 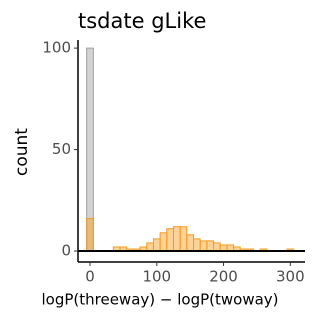 What do you see at coordinates (66, 251) in the screenshot?
I see `y-tick-label: 0` at bounding box center [66, 251].